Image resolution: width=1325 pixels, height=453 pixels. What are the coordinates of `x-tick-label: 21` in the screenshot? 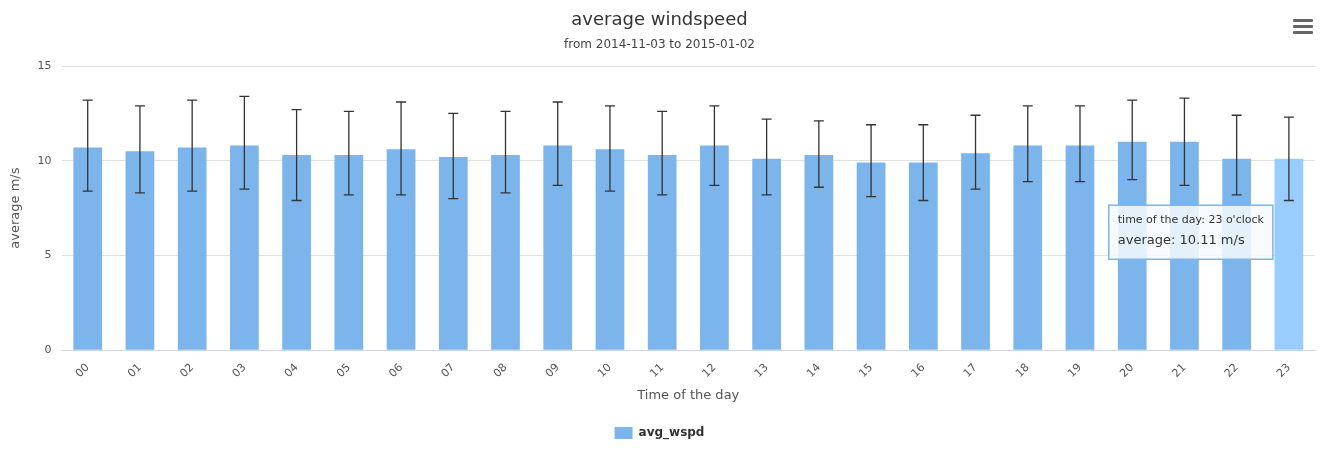 It's located at (1179, 370).